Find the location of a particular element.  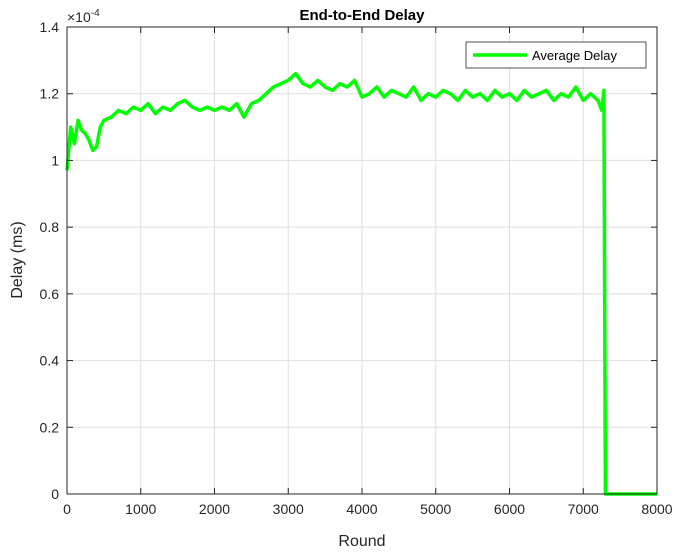

x-tick-labels: 0 1000 2000 3000 4000 5000 6000 7000 8000 is located at coordinates (368, 509).